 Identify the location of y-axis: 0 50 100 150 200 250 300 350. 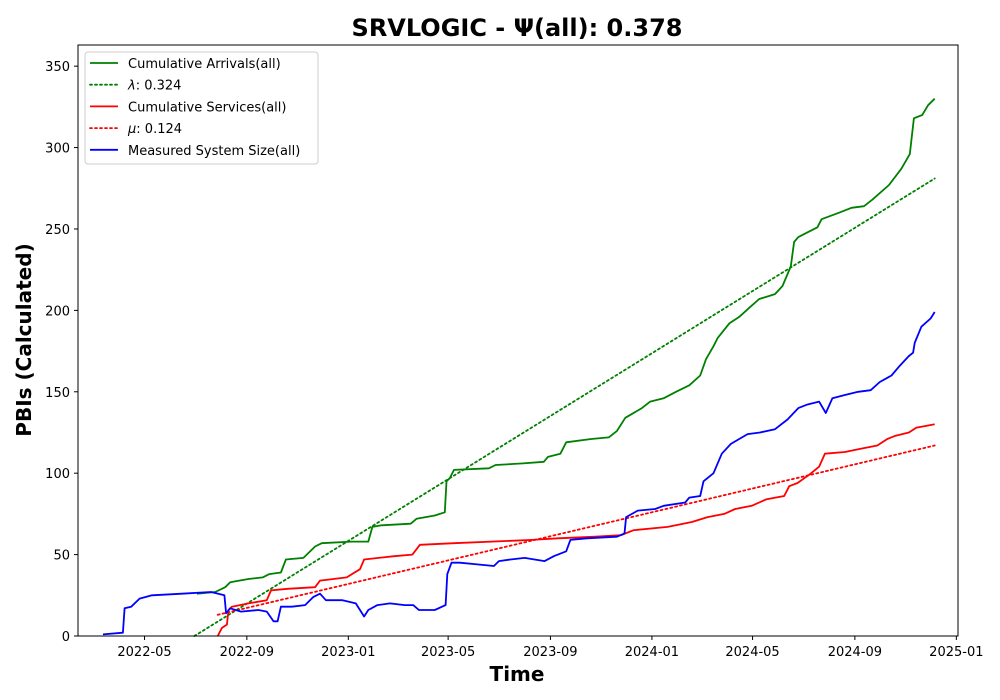
(61, 352).